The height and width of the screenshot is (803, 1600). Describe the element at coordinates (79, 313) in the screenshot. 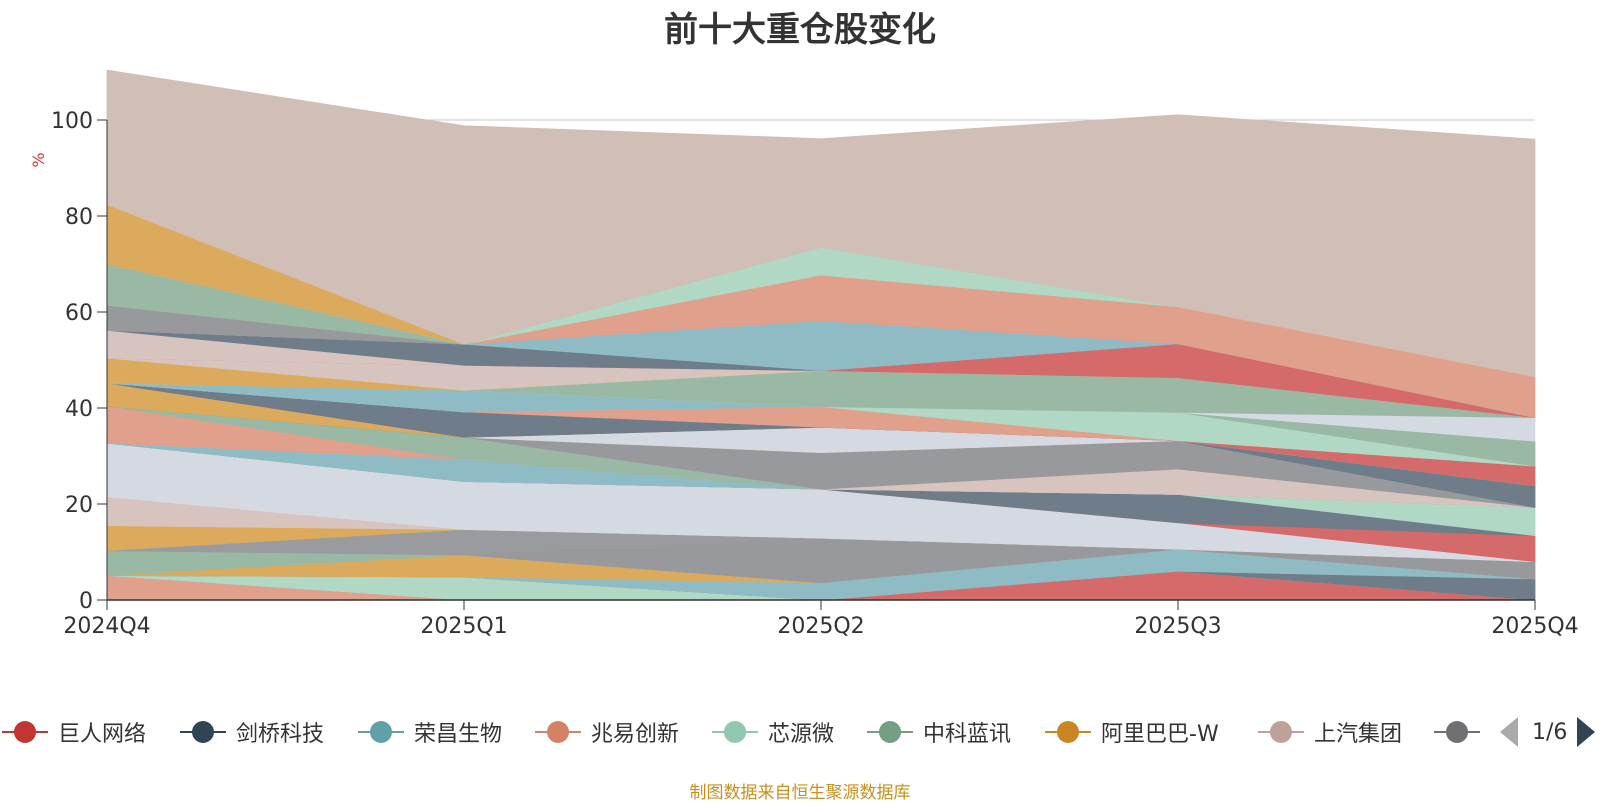

I see `y-tick-label: 60` at that location.